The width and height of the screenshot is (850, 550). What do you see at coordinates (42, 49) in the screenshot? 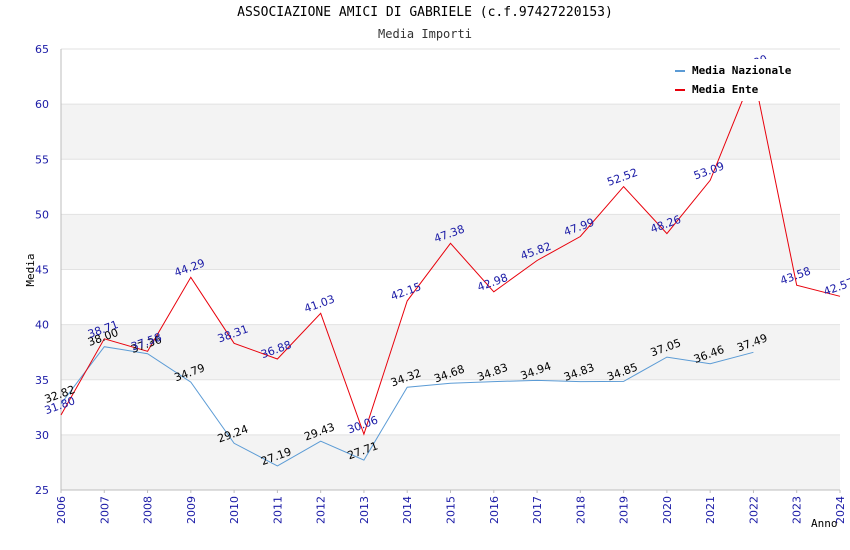
I see `y-tick-label: 65` at bounding box center [42, 49].